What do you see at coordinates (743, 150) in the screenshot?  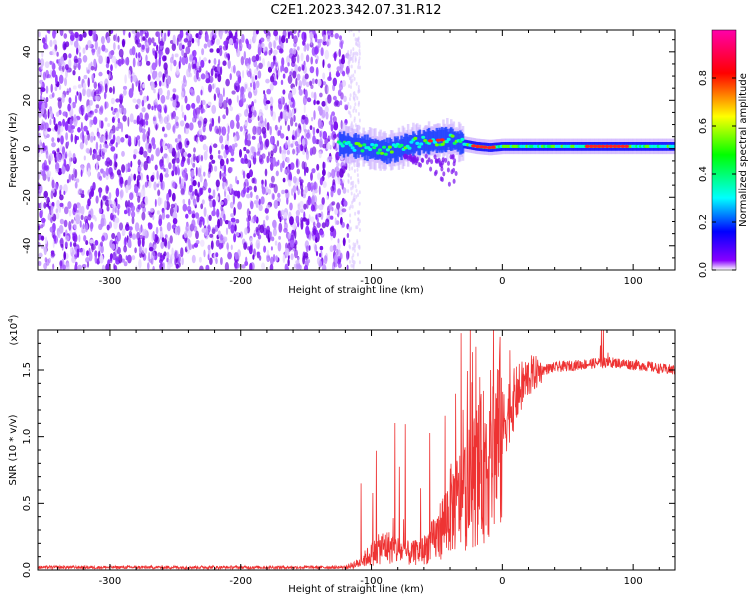 I see `colorbar-label: Normalized spectral amplitude` at bounding box center [743, 150].